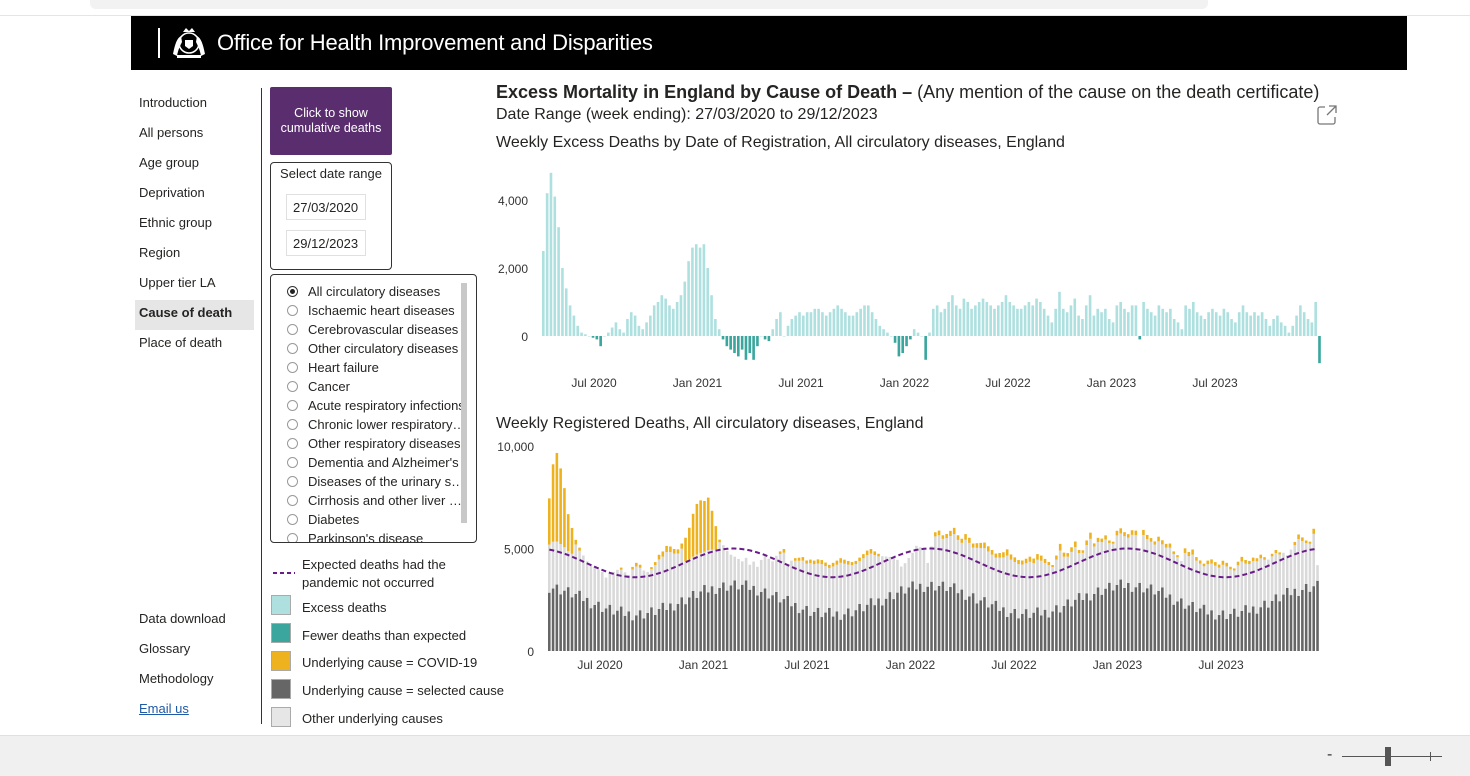  What do you see at coordinates (169, 162) in the screenshot?
I see `nav-item-age-group: Age group` at bounding box center [169, 162].